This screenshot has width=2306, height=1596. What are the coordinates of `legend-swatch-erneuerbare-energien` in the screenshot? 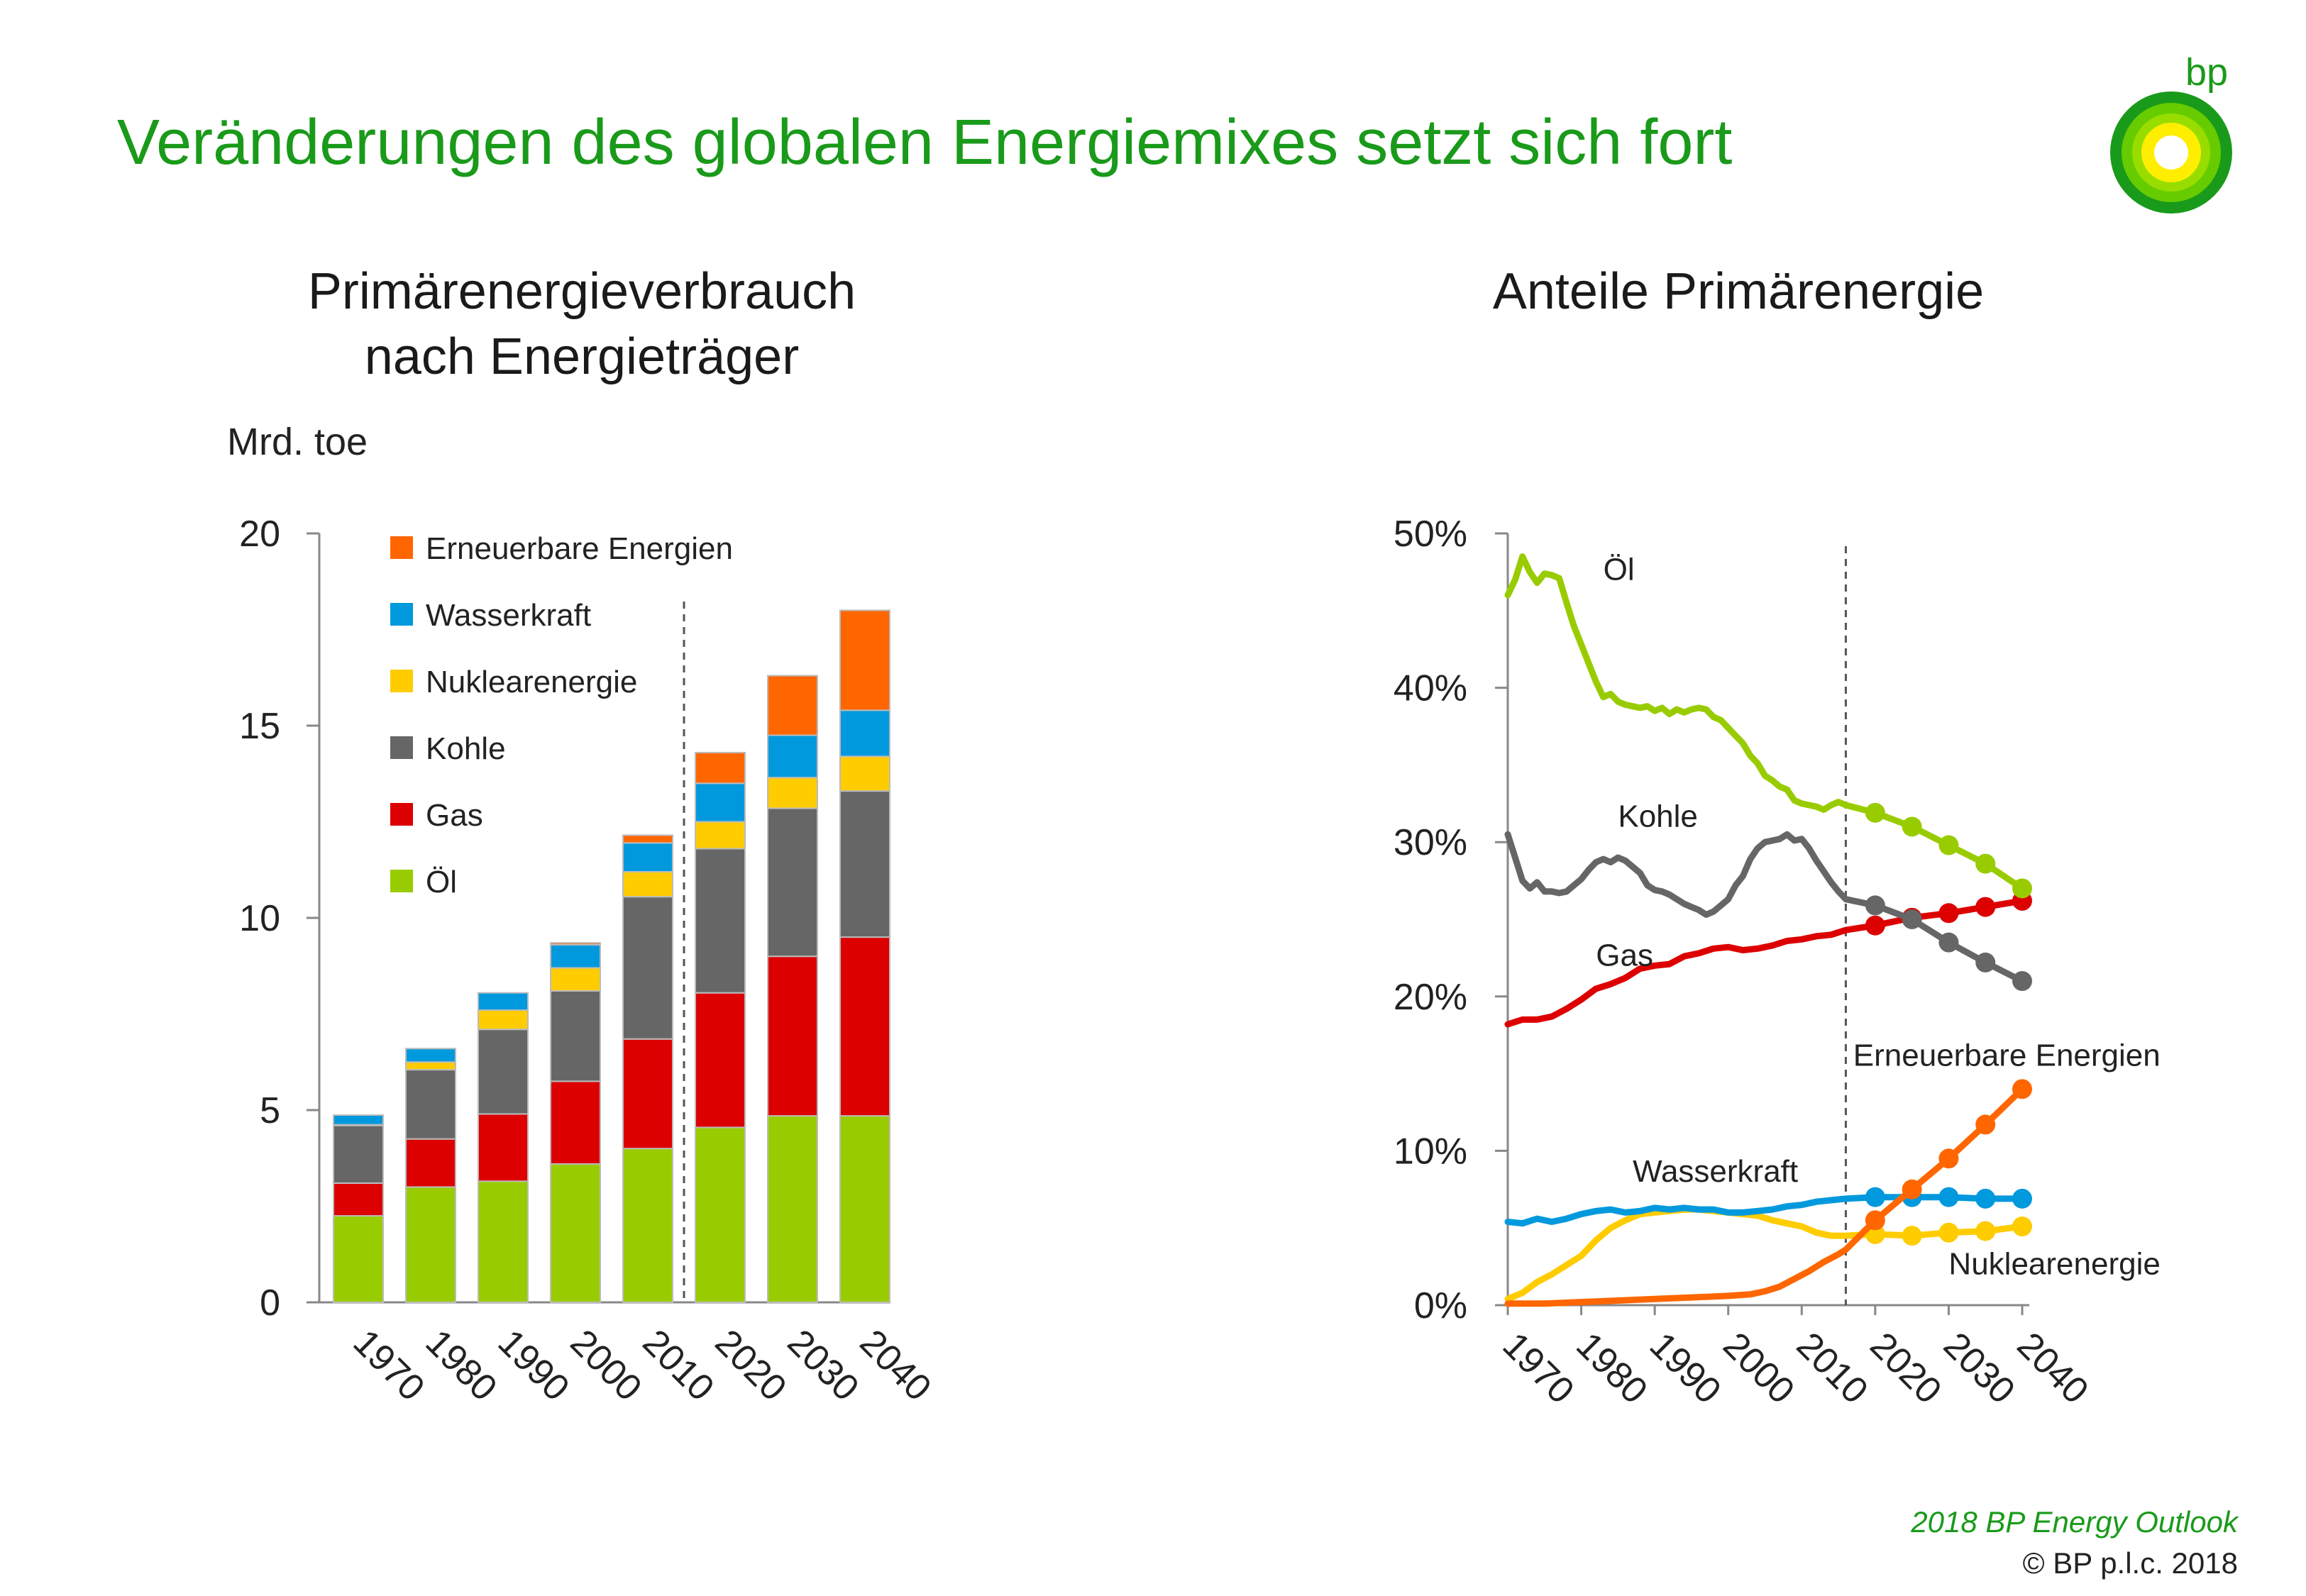 It's located at (401, 547).